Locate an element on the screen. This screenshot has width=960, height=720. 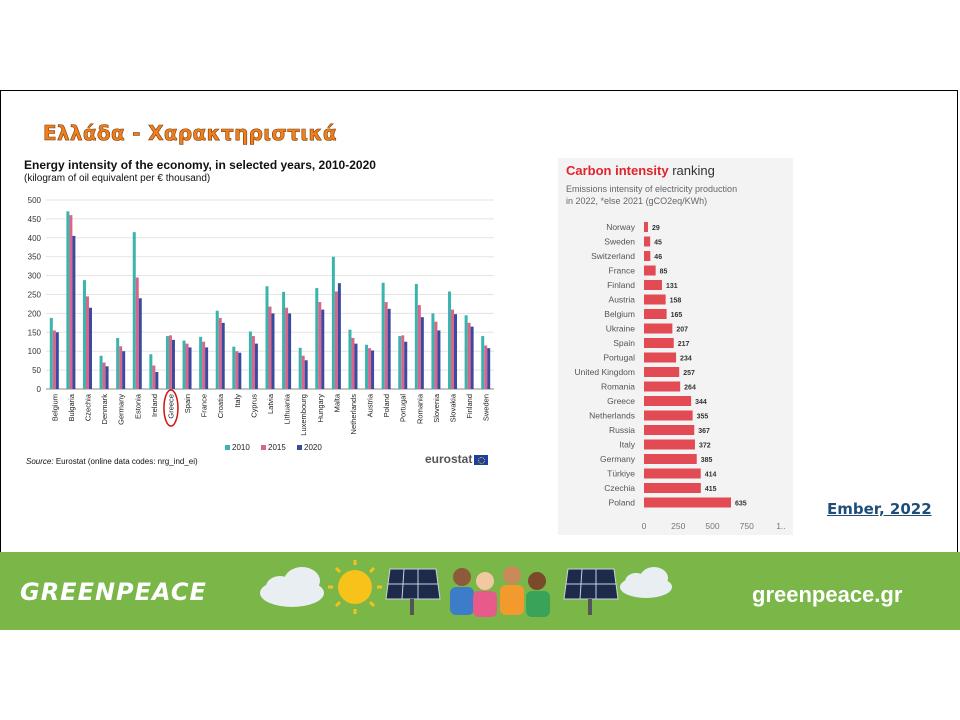
eurostat-logo: eurostat is located at coordinates (457, 459).